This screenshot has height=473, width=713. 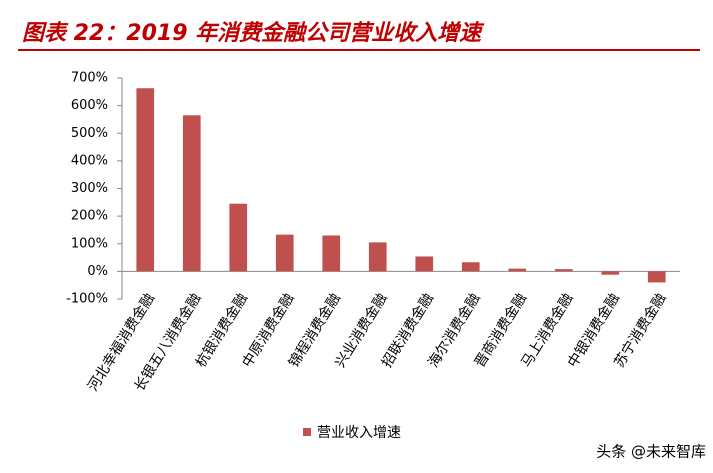 What do you see at coordinates (89, 105) in the screenshot?
I see `y-tick-label: 600%` at bounding box center [89, 105].